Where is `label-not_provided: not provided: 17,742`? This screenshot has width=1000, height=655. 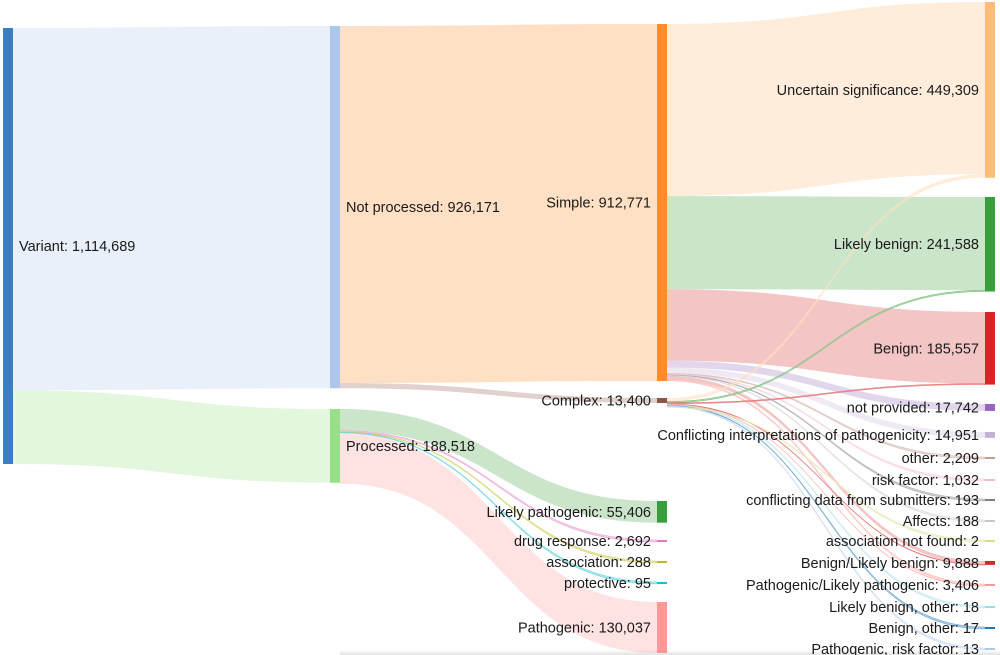
label-not_provided: not provided: 17,742 is located at coordinates (913, 408).